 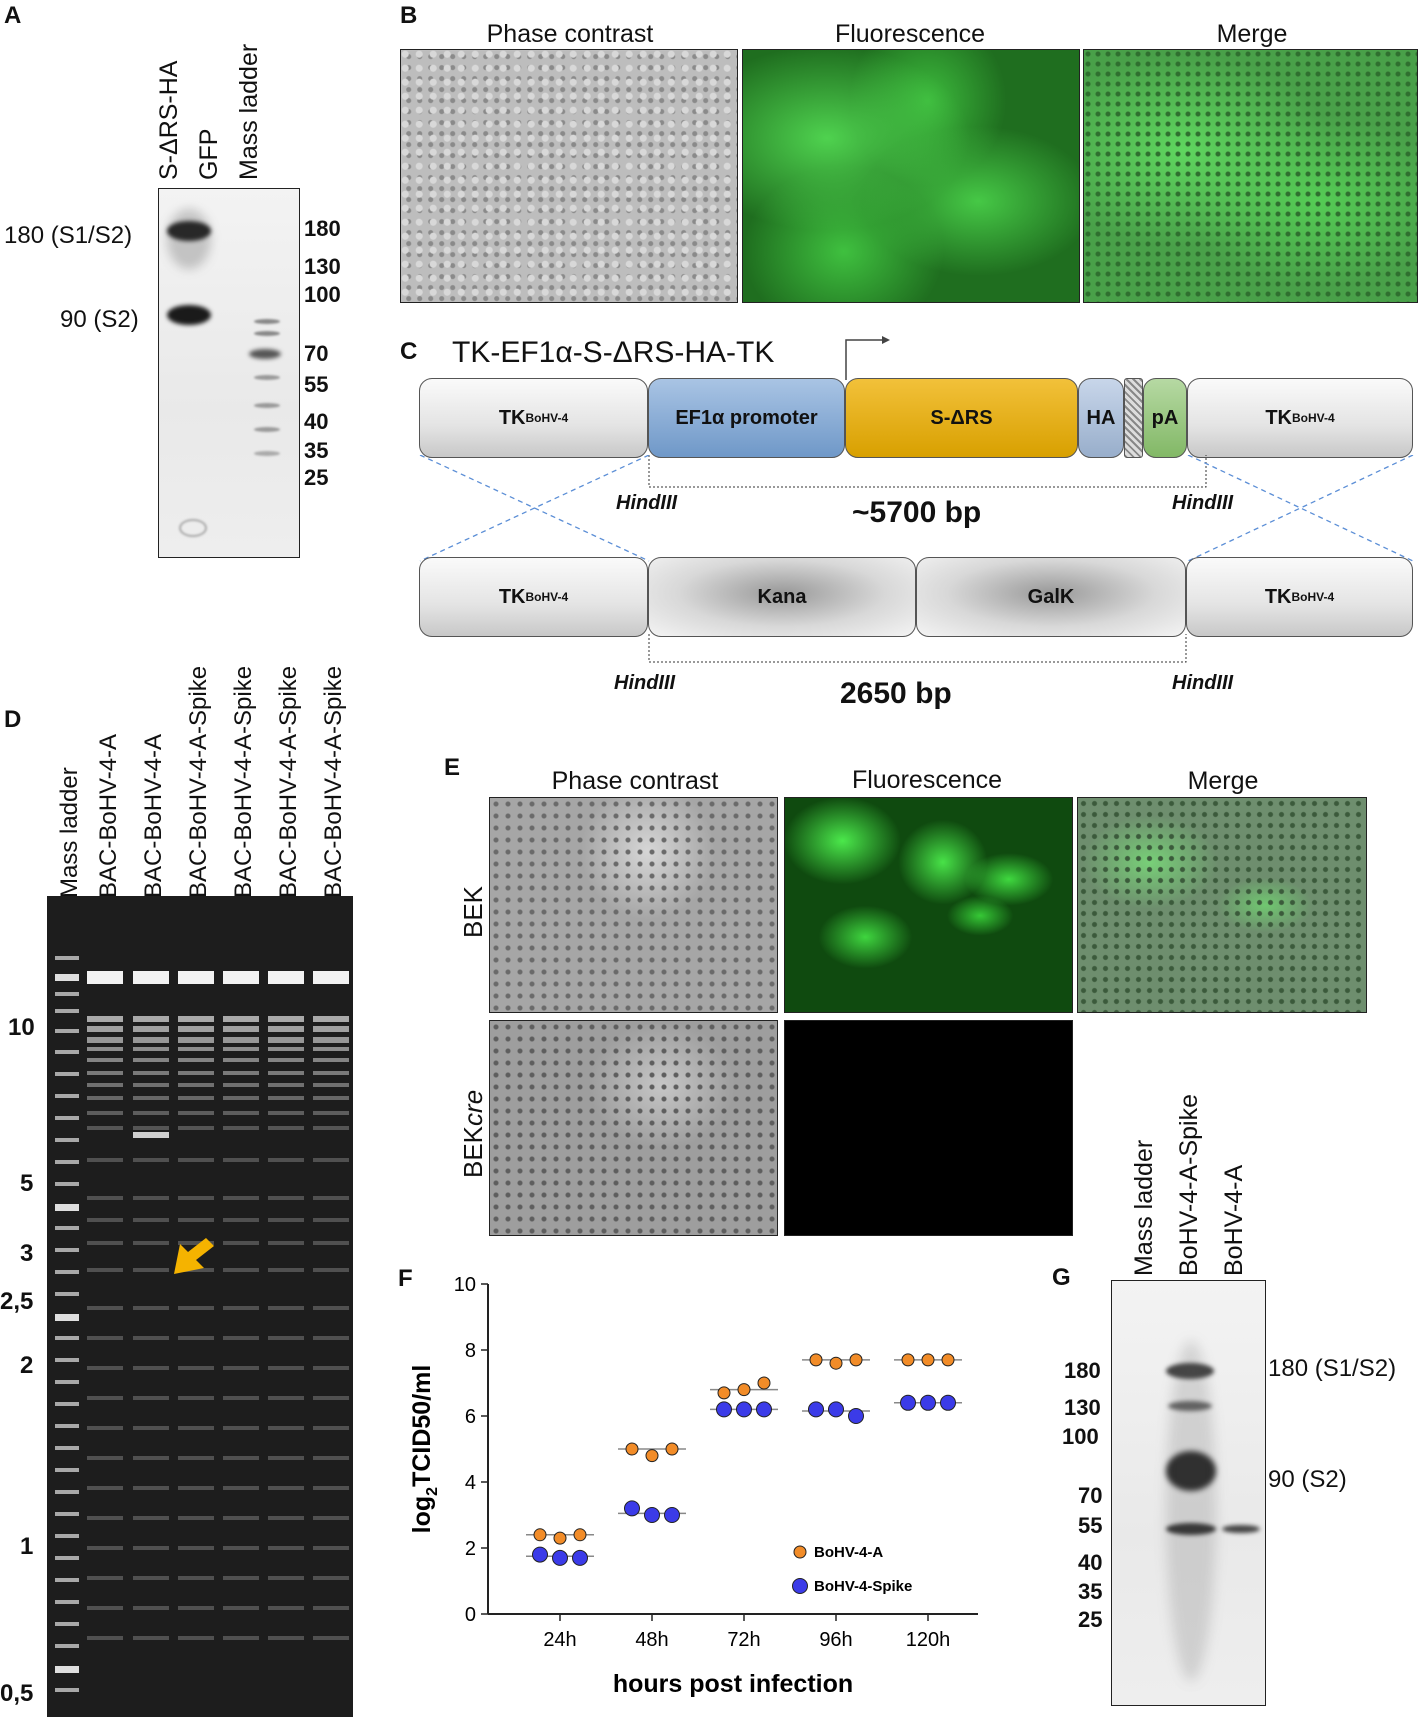 I want to click on panel-label-d: D, so click(x=13, y=719).